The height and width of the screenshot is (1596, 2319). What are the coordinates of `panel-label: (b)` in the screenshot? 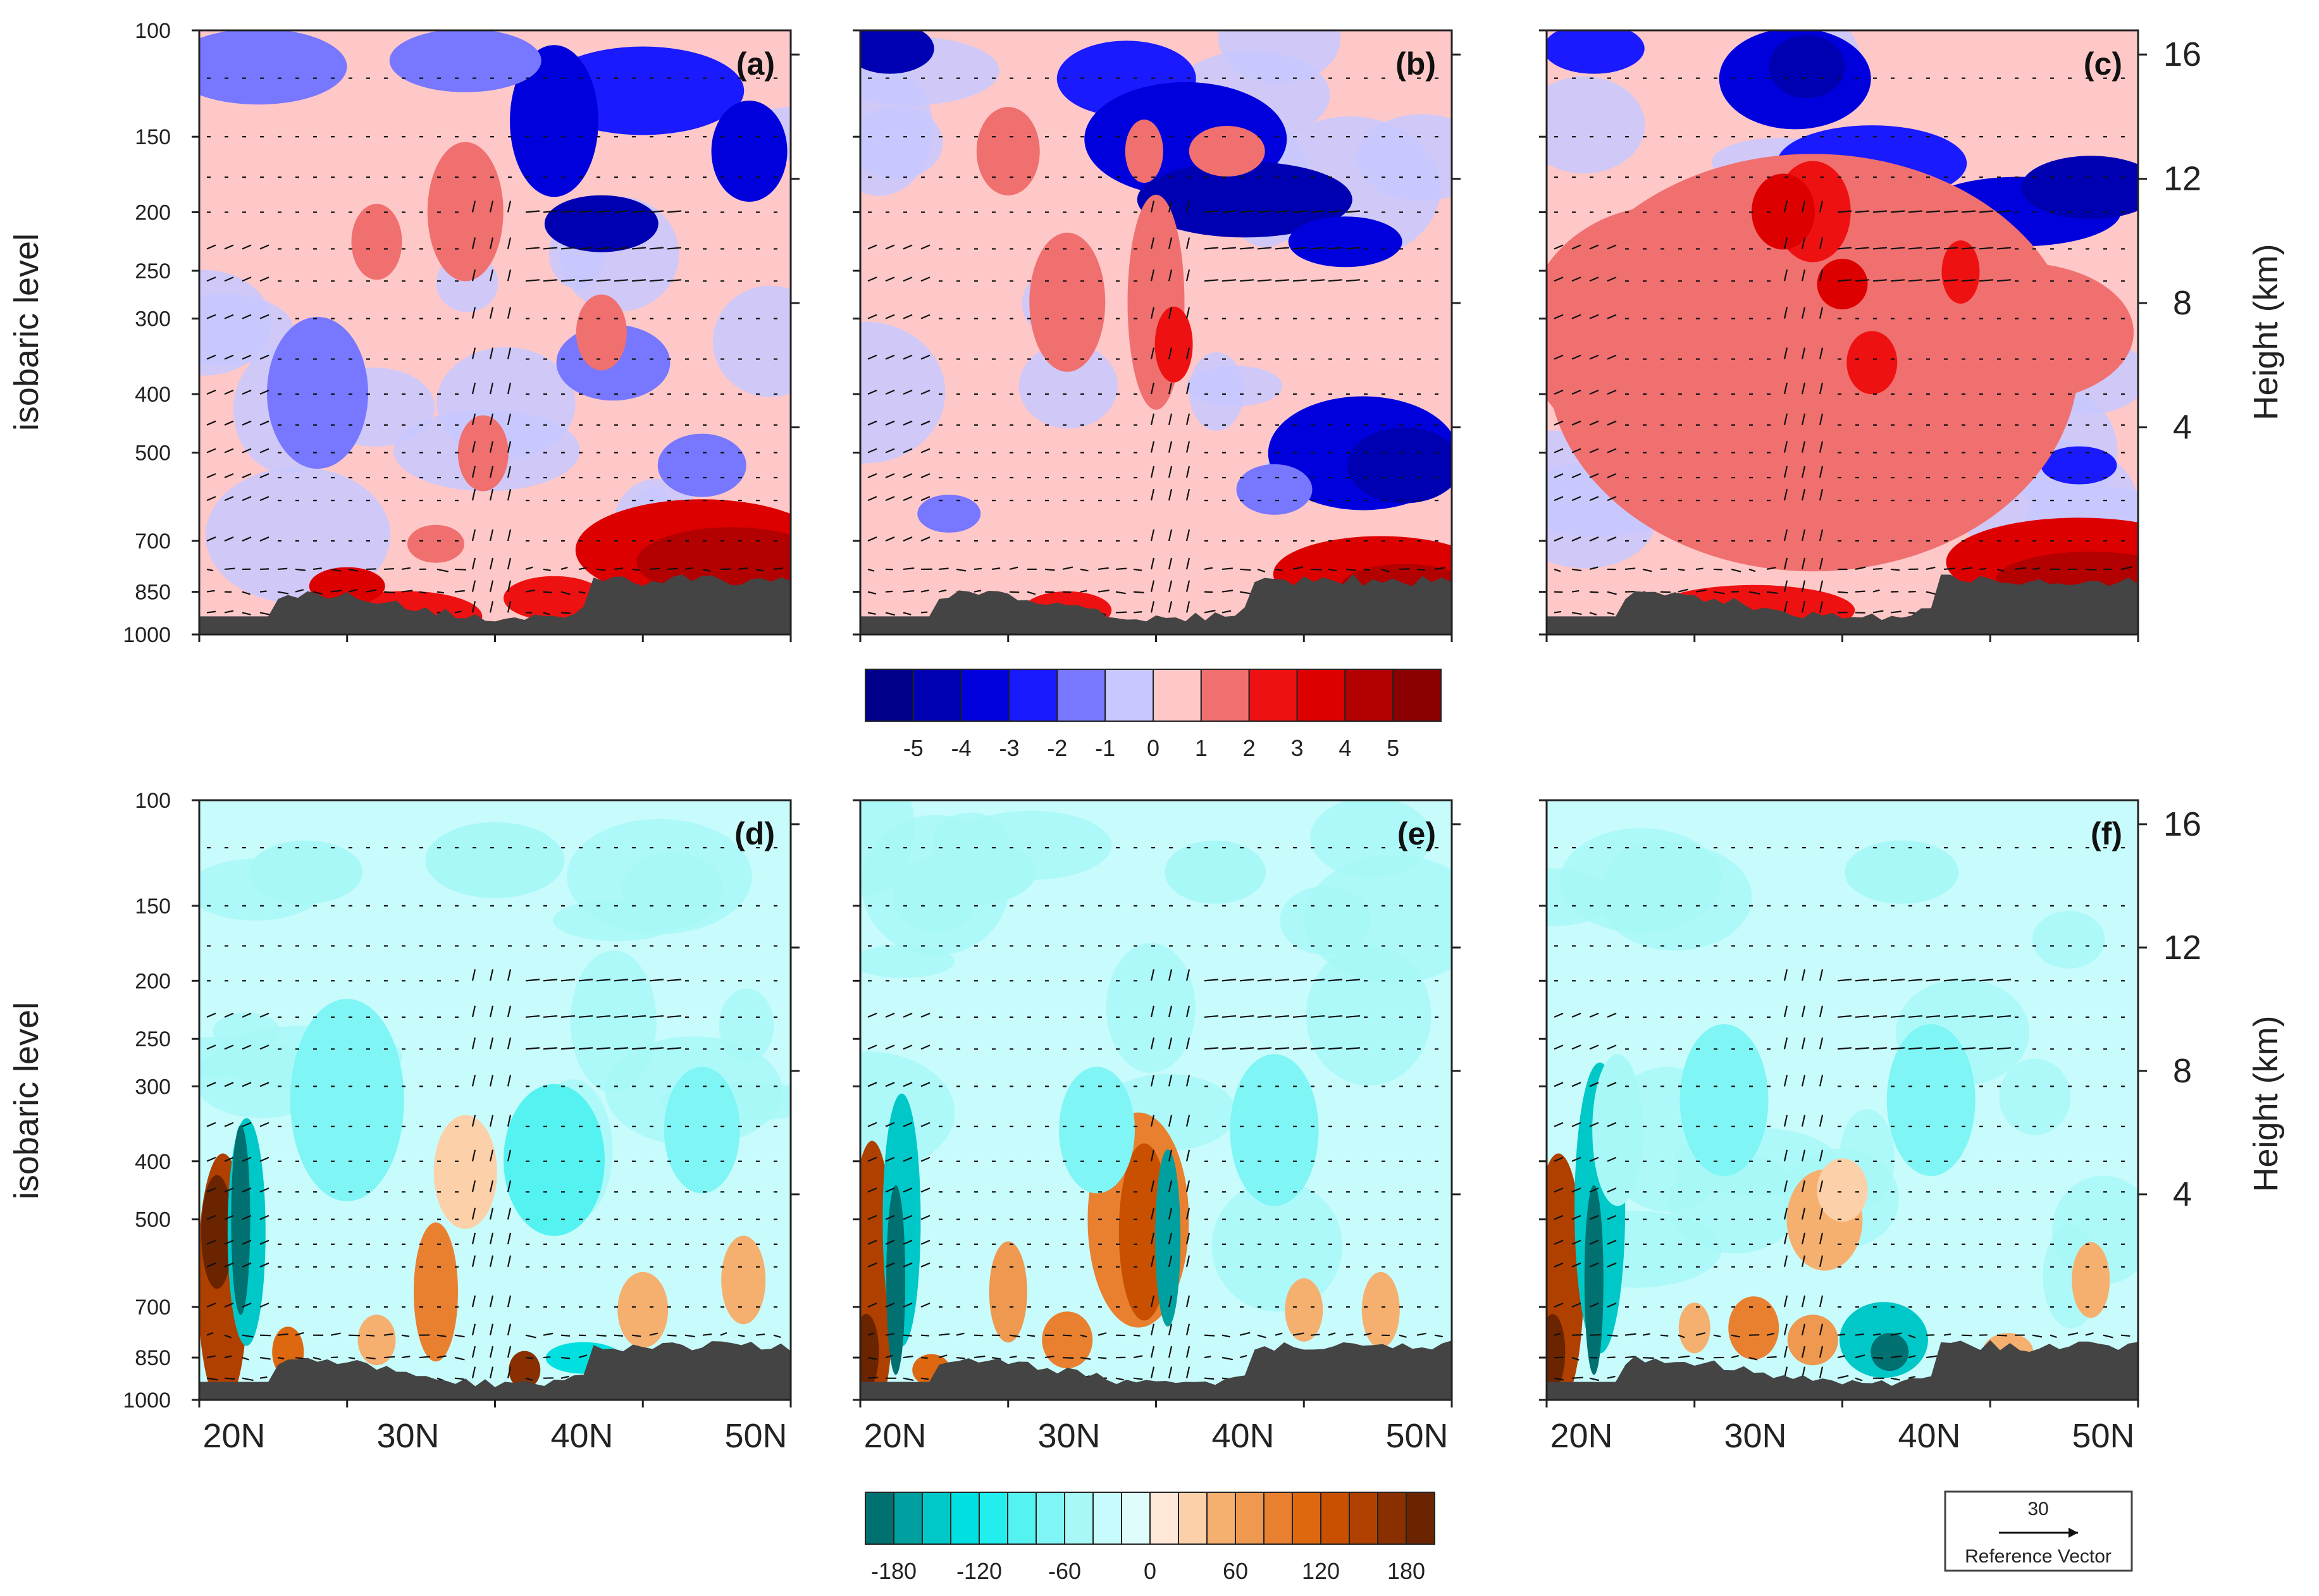 It's located at (1415, 64).